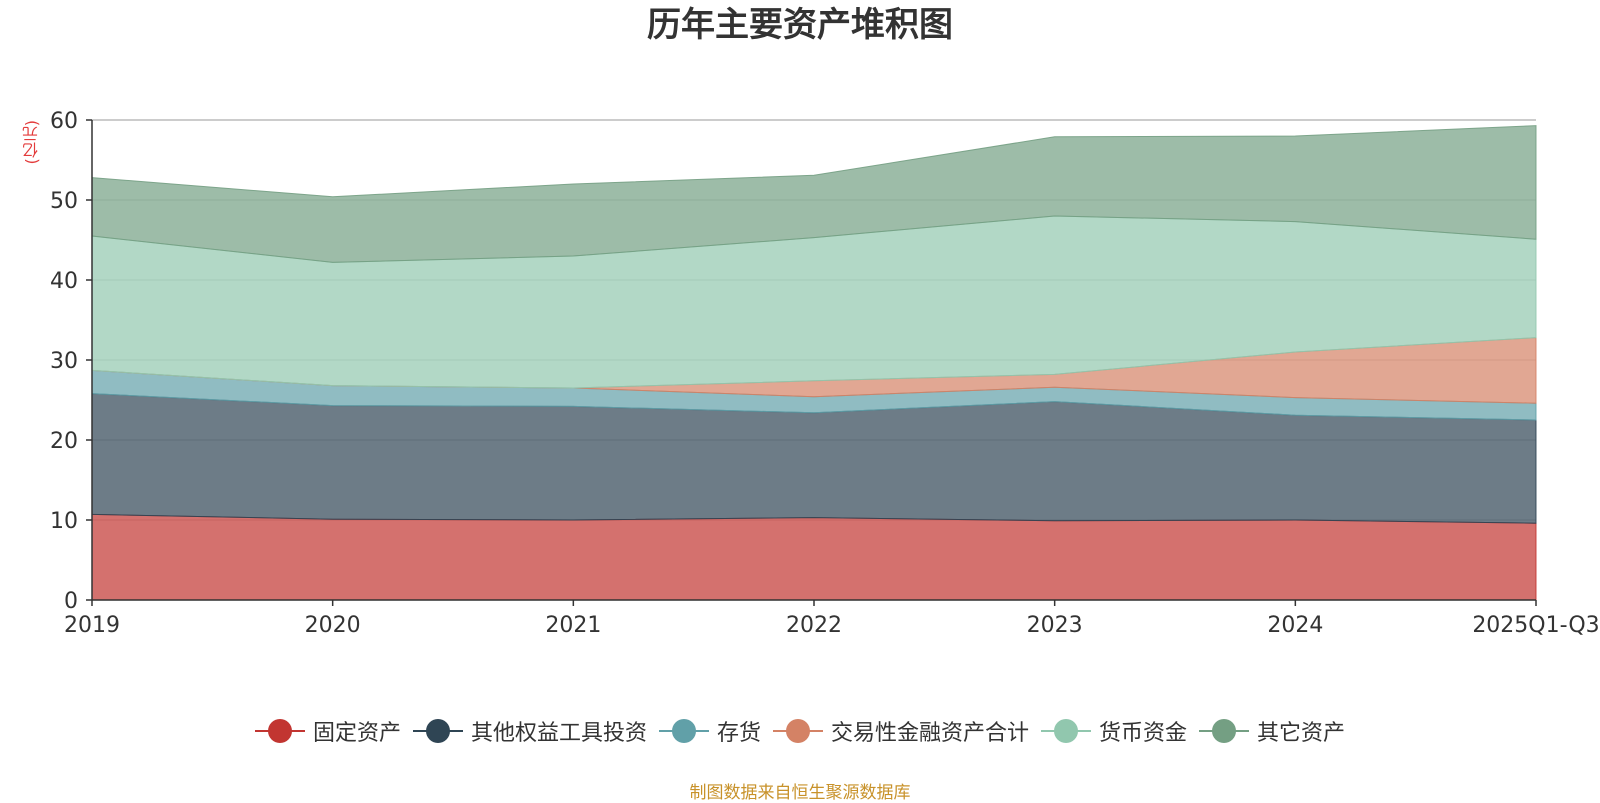  I want to click on legend-item-3: 存货, so click(709, 731).